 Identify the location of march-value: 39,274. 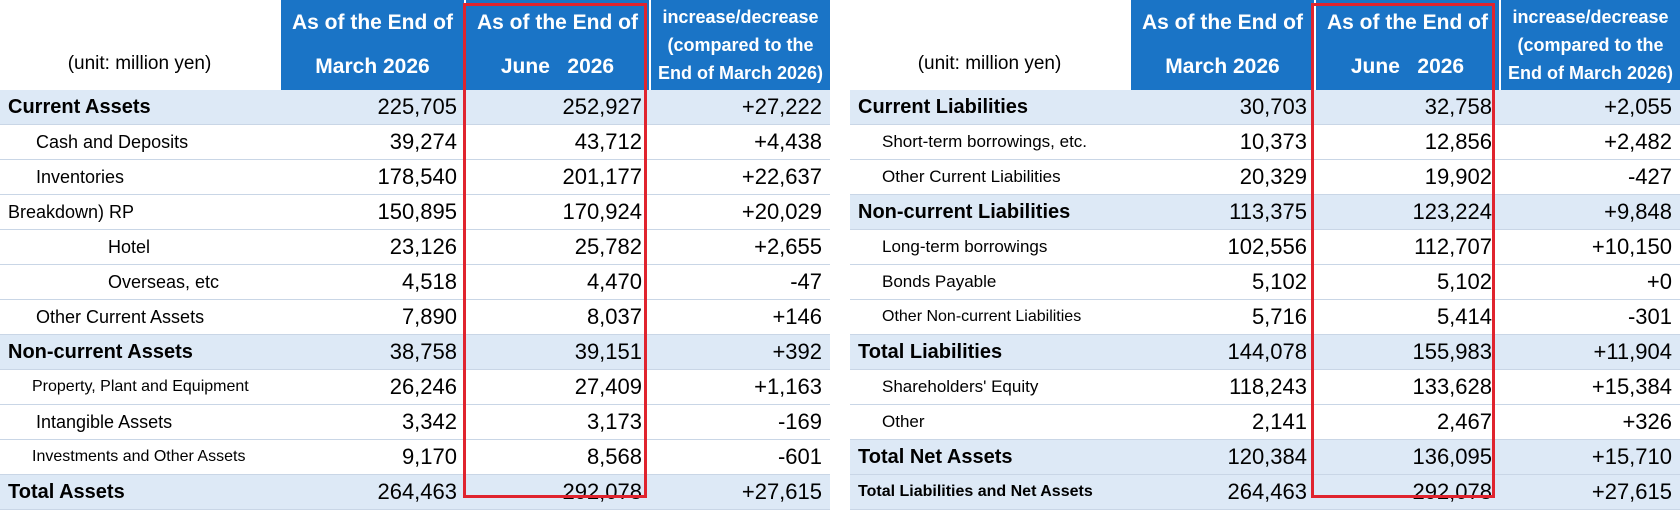
(372, 142).